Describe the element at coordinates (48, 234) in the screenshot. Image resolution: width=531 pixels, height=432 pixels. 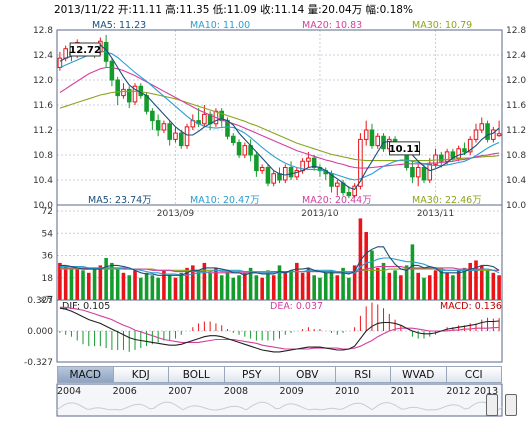
I see `volume-tick: 54` at that location.